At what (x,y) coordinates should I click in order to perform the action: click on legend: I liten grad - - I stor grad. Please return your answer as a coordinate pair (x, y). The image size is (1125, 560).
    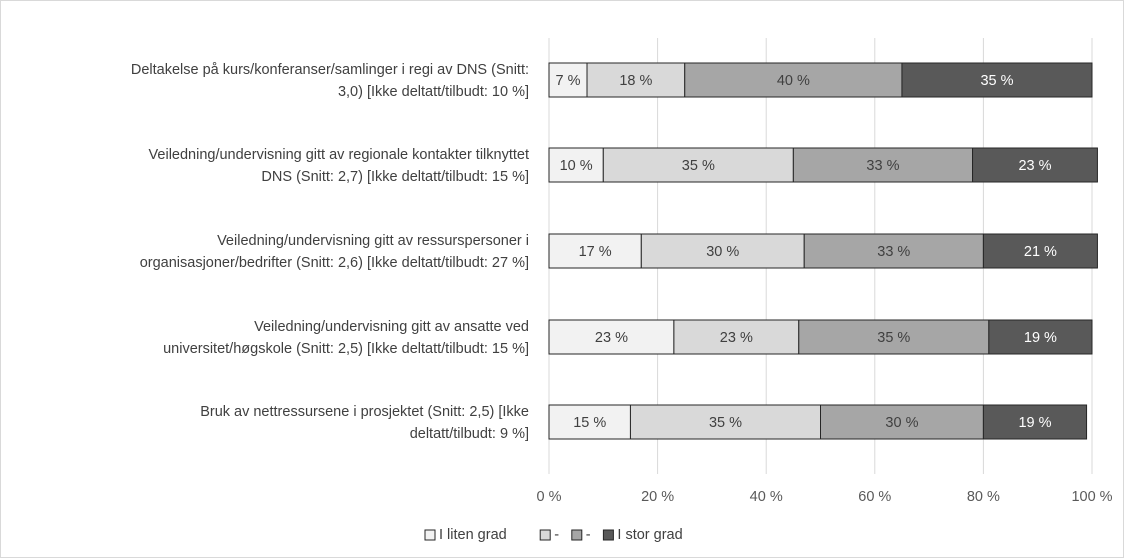
    Looking at the image, I should click on (553, 535).